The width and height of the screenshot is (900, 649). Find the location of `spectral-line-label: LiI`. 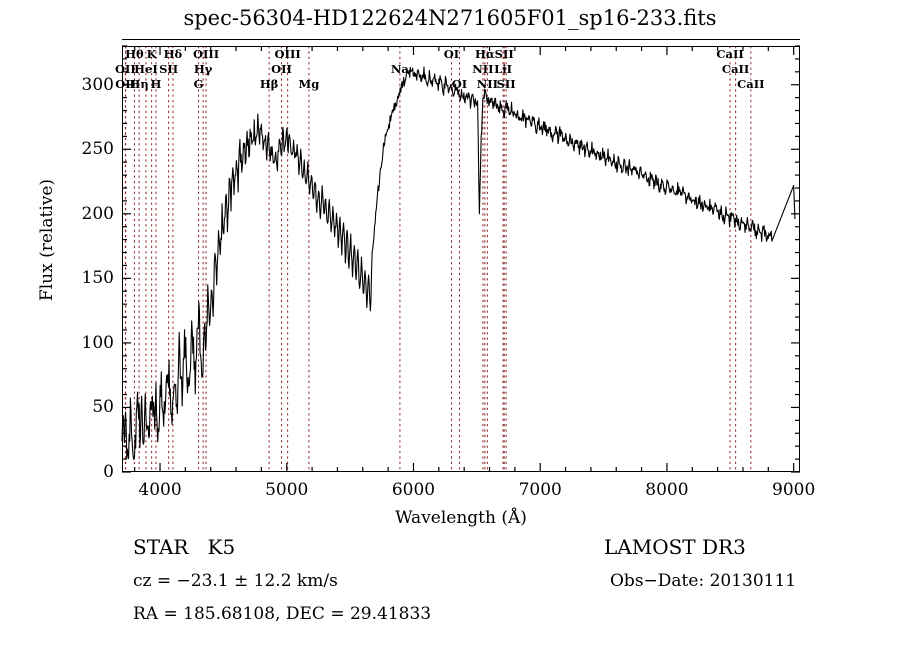

spectral-line-label: LiI is located at coordinates (503, 69).